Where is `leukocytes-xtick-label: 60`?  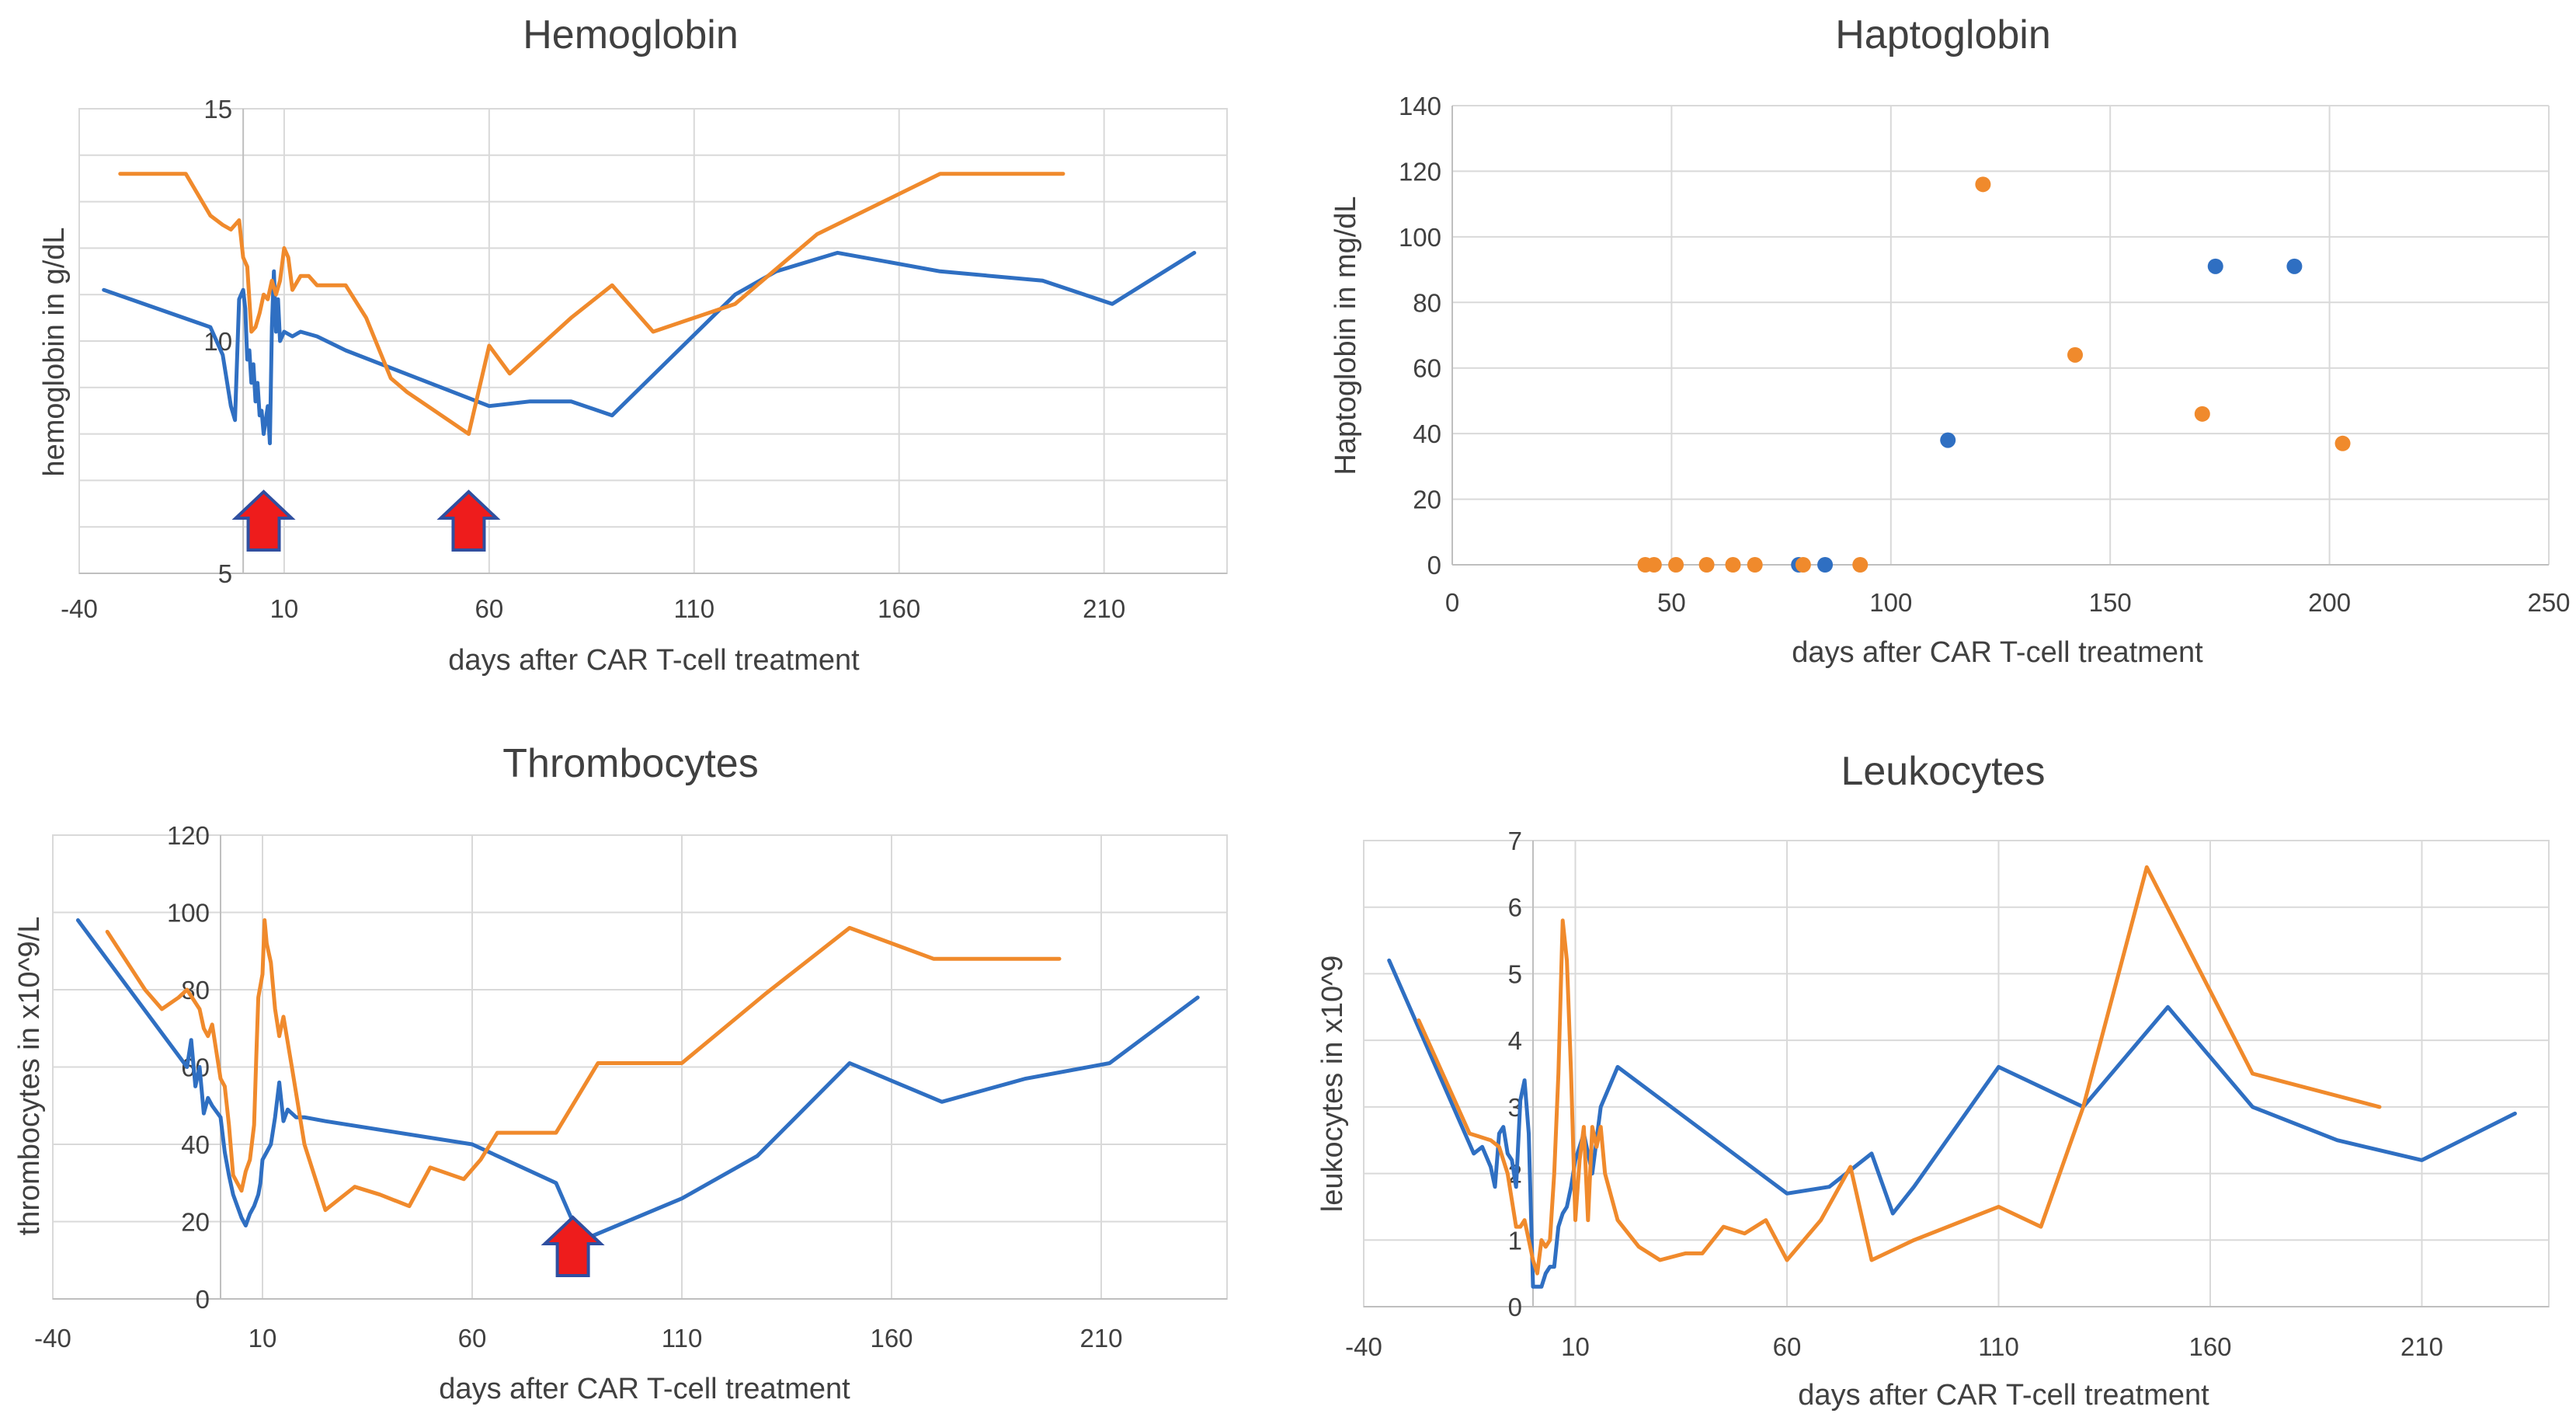 leukocytes-xtick-label: 60 is located at coordinates (1787, 1346).